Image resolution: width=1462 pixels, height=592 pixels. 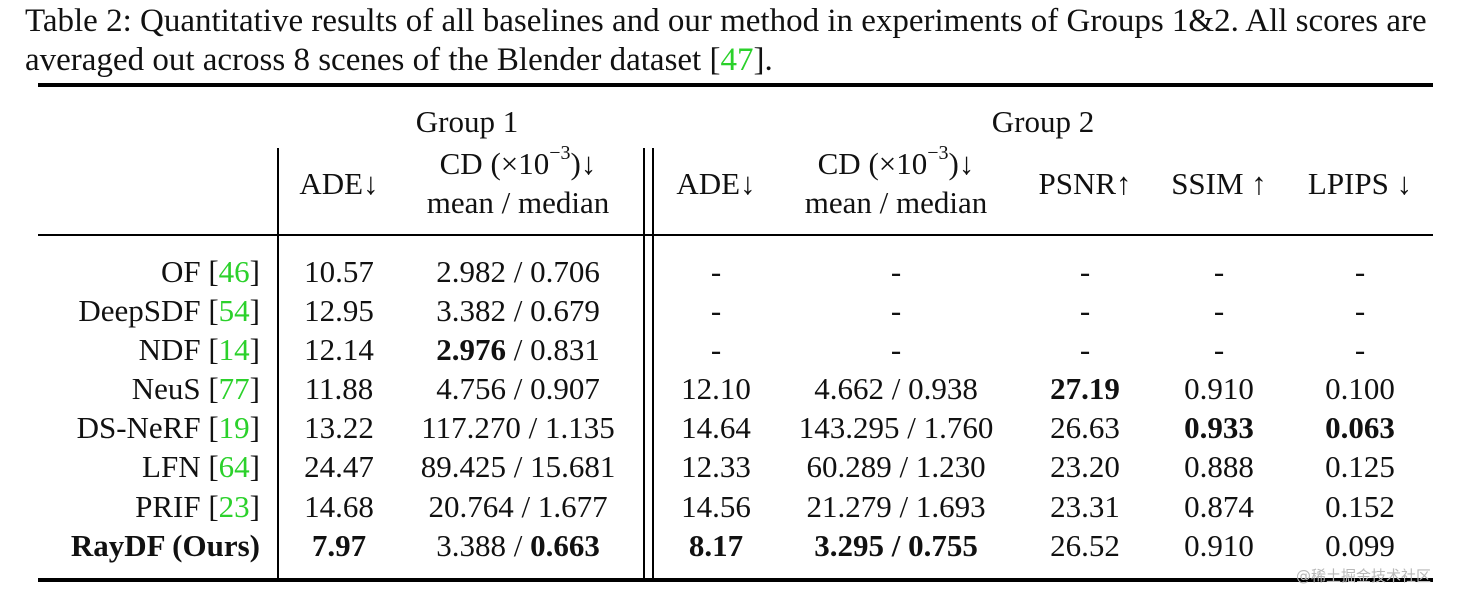 I want to click on cell-cd1: 20.764 / 1.677, so click(x=518, y=506).